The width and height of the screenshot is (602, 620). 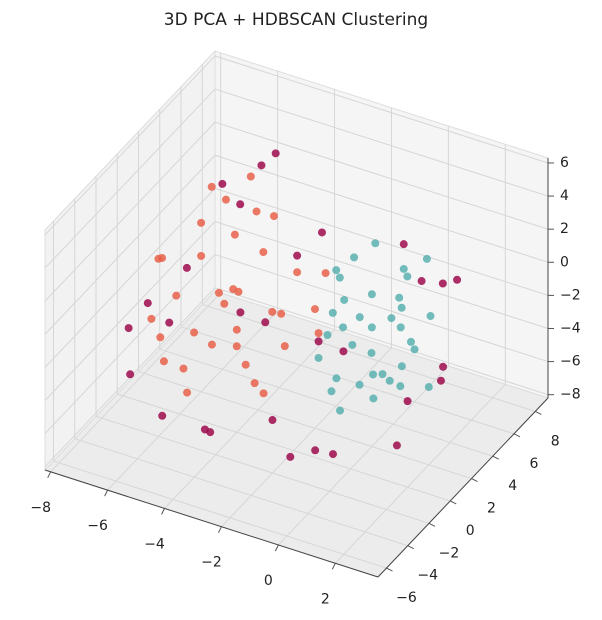 I want to click on y-tick-label: 6, so click(x=534, y=464).